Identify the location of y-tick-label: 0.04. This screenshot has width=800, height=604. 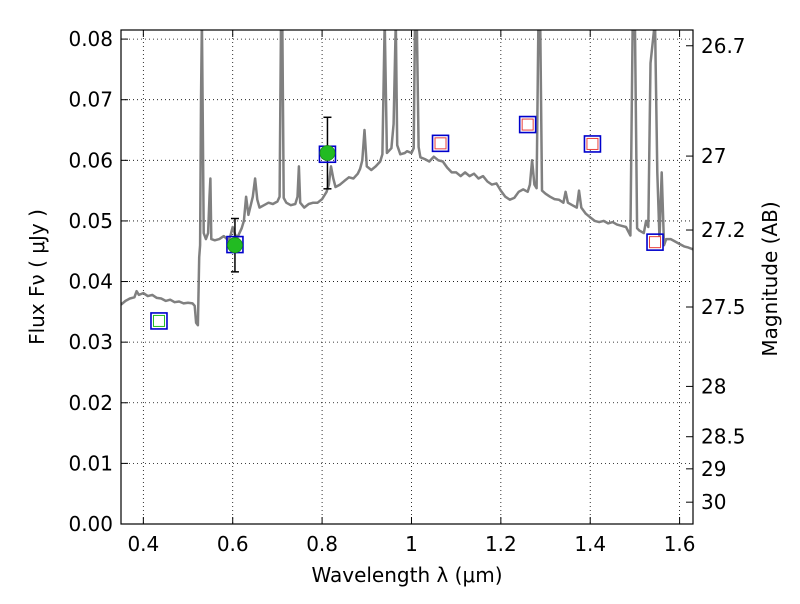
(90, 282).